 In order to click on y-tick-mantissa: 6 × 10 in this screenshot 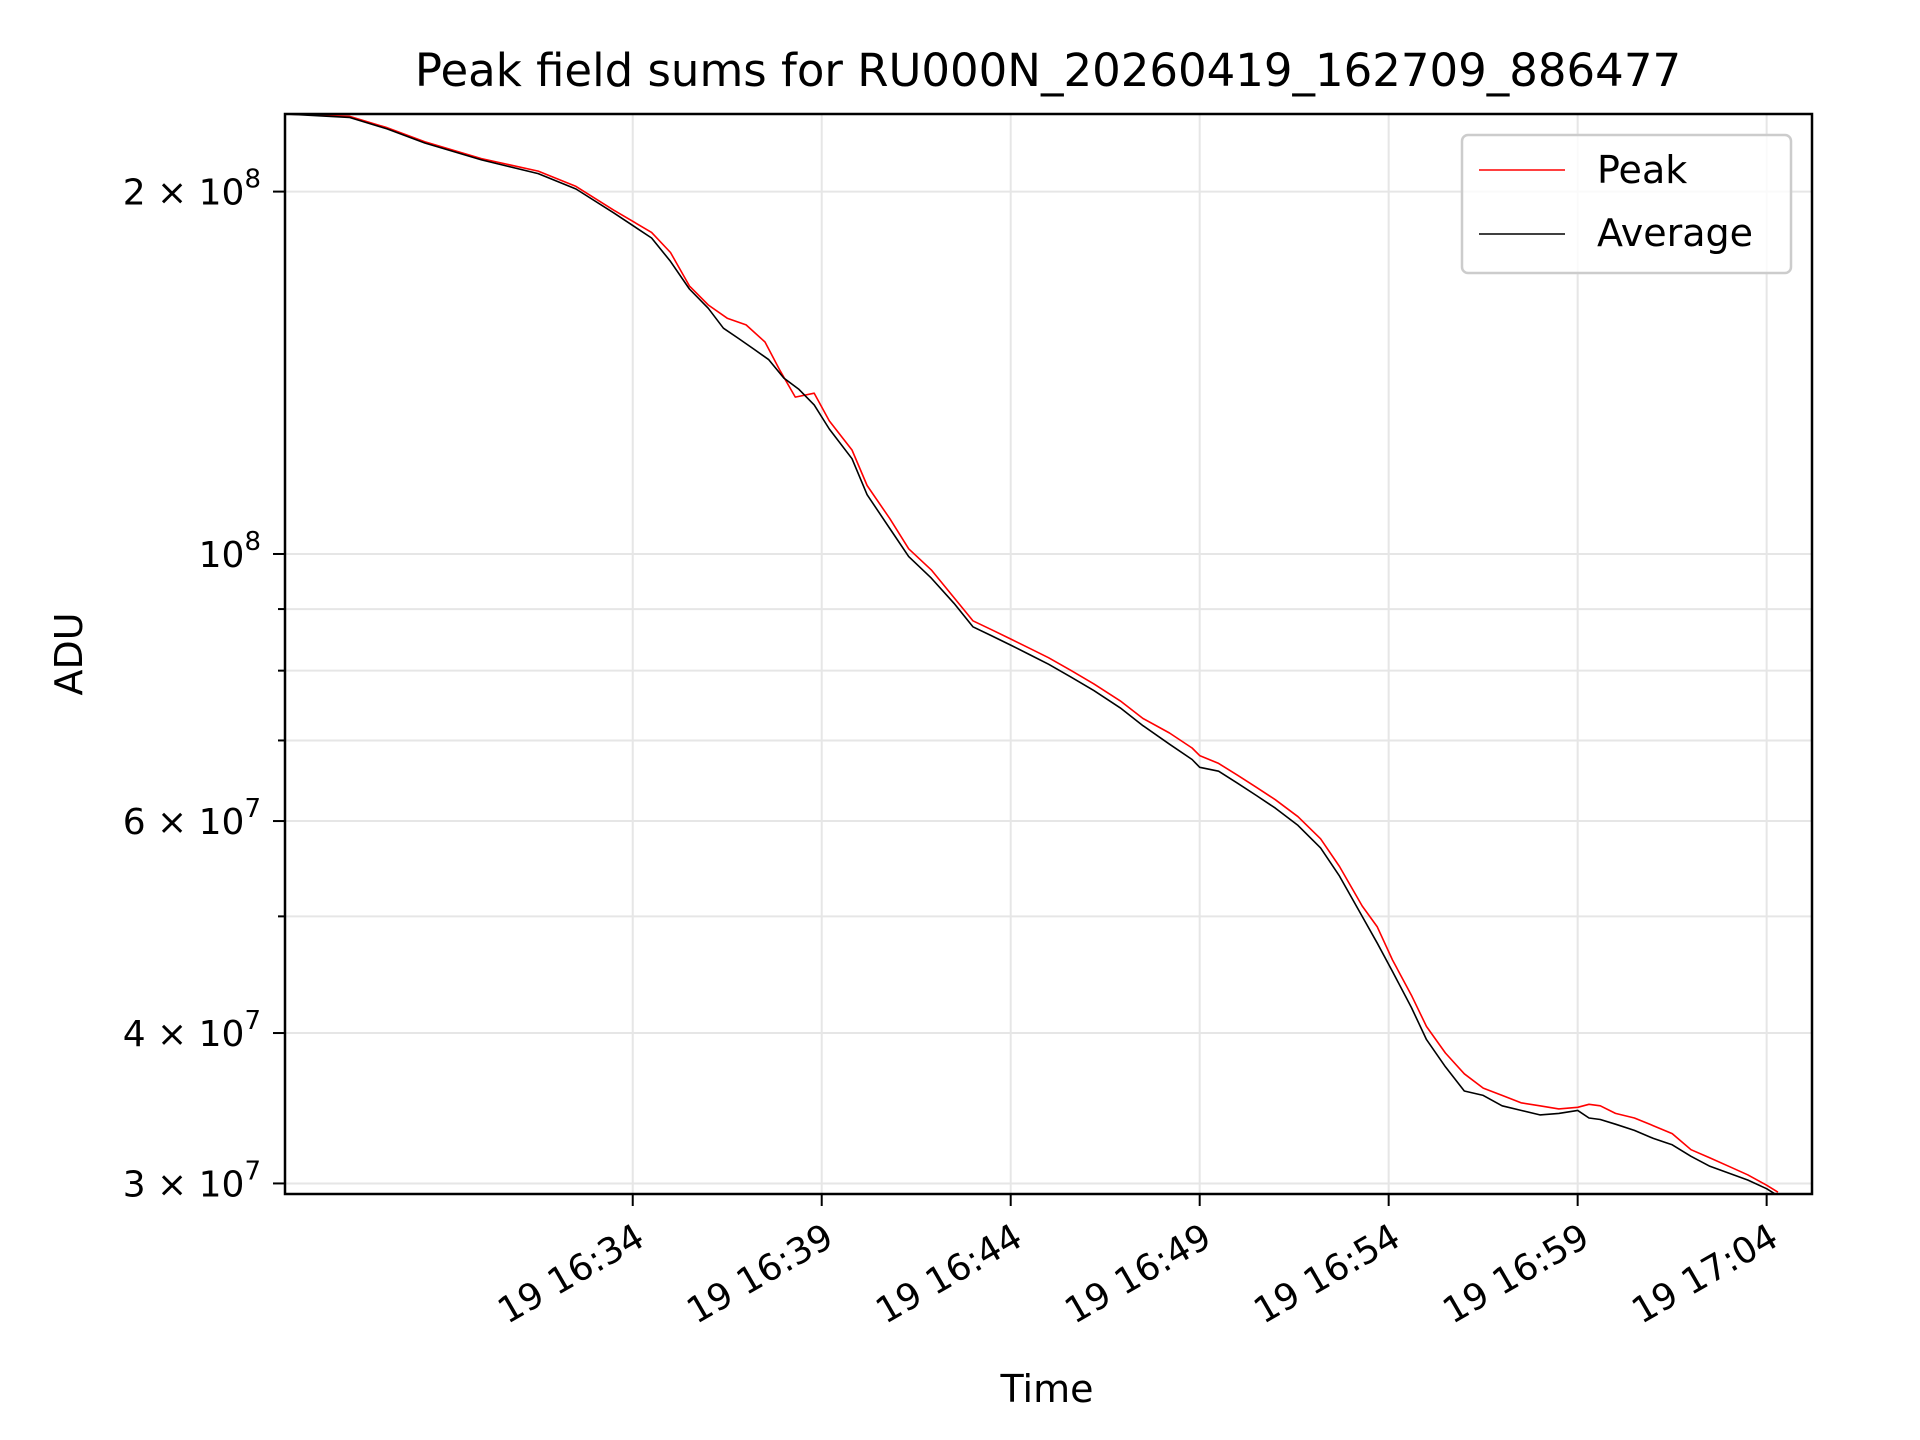, I will do `click(184, 822)`.